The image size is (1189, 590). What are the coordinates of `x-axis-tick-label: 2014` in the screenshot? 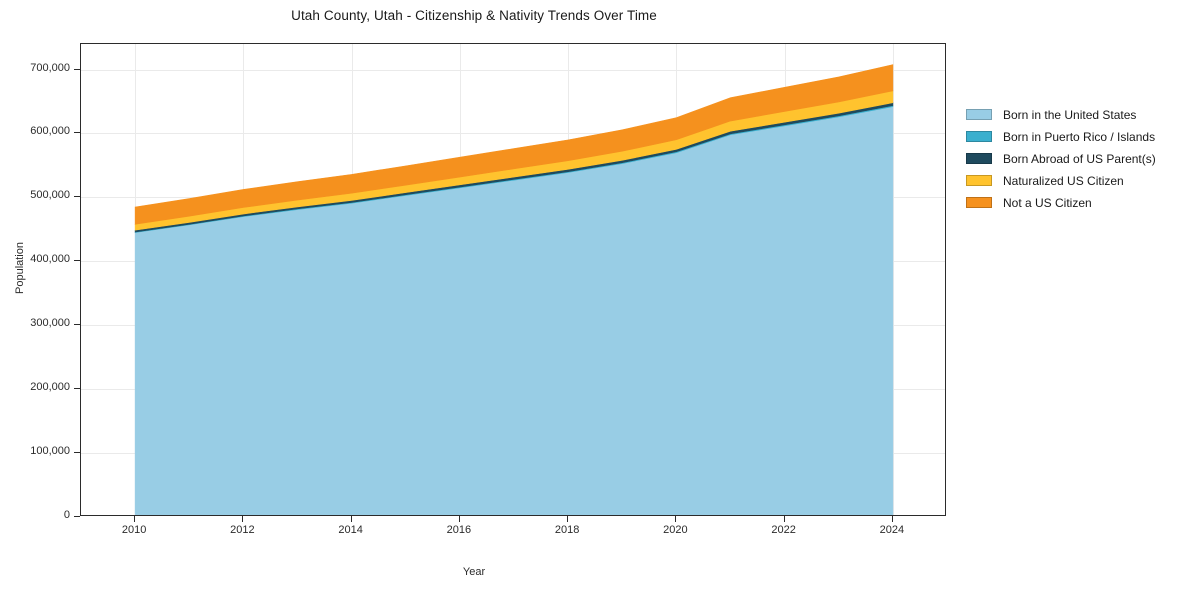 It's located at (350, 530).